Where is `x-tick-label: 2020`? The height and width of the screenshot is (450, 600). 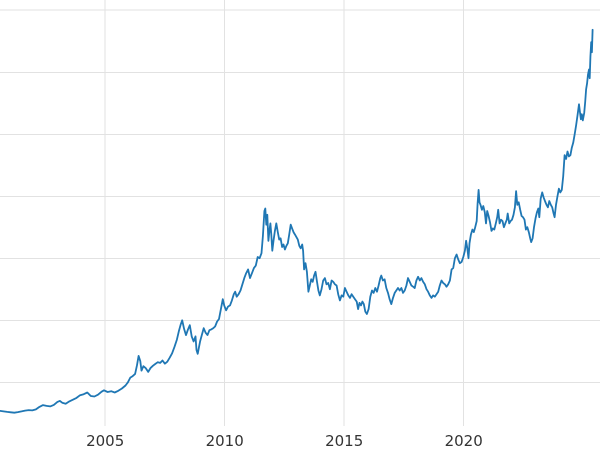 x-tick-label: 2020 is located at coordinates (464, 441).